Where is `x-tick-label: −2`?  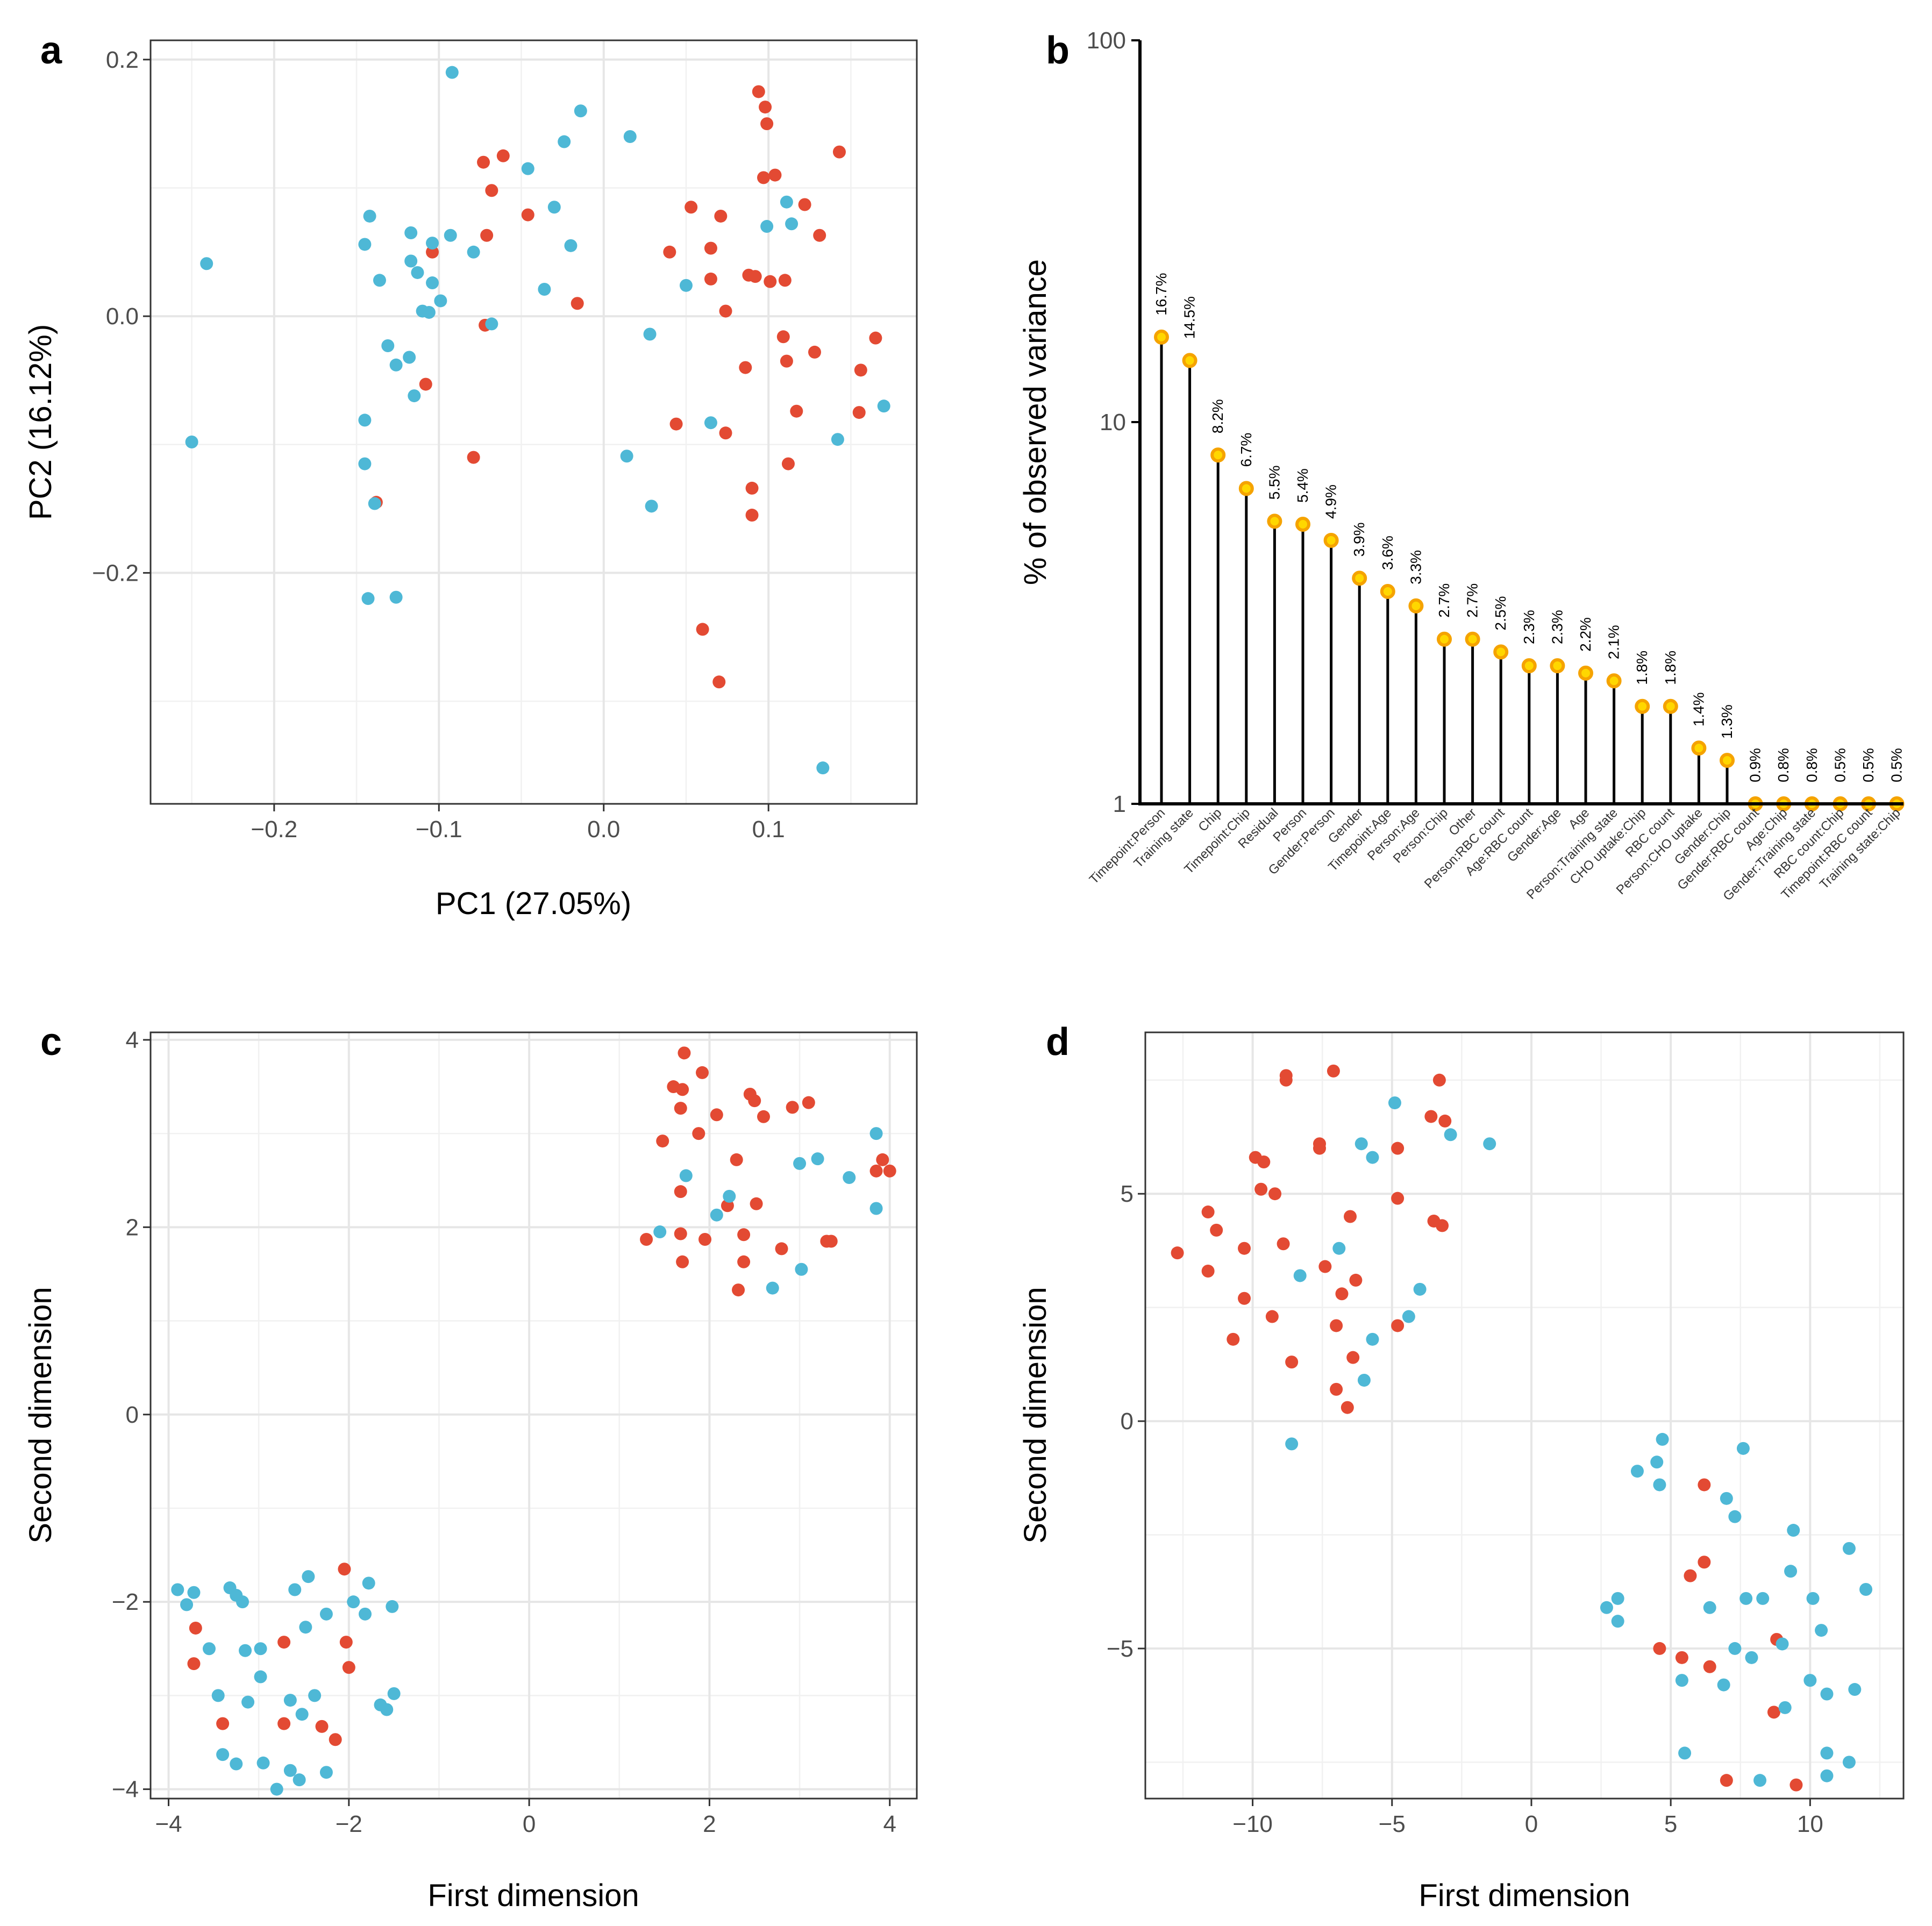
x-tick-label: −2 is located at coordinates (349, 1824).